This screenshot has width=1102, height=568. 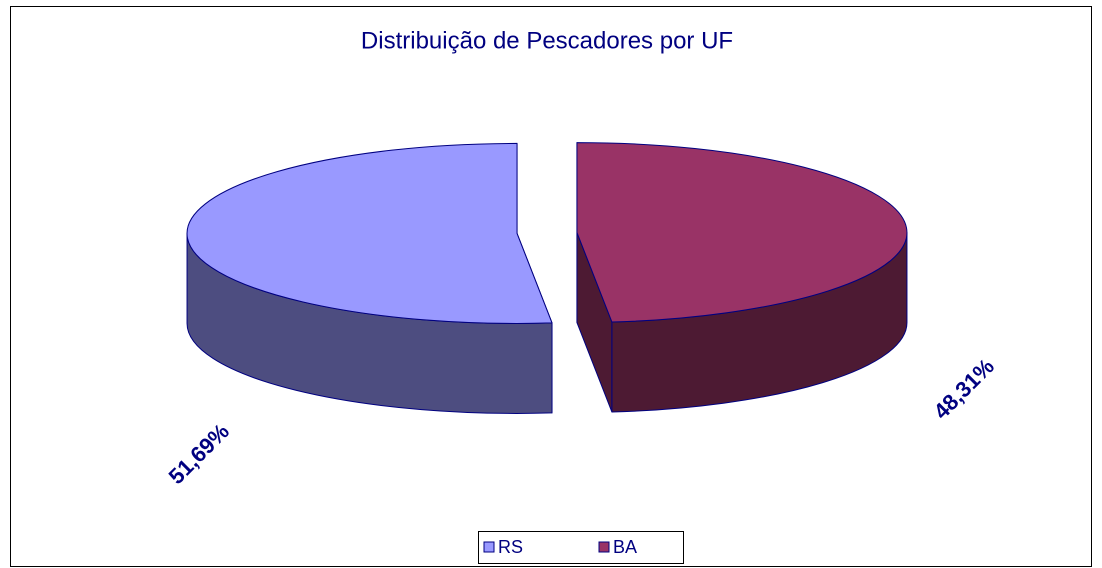 I want to click on legend-box, so click(x=581, y=547).